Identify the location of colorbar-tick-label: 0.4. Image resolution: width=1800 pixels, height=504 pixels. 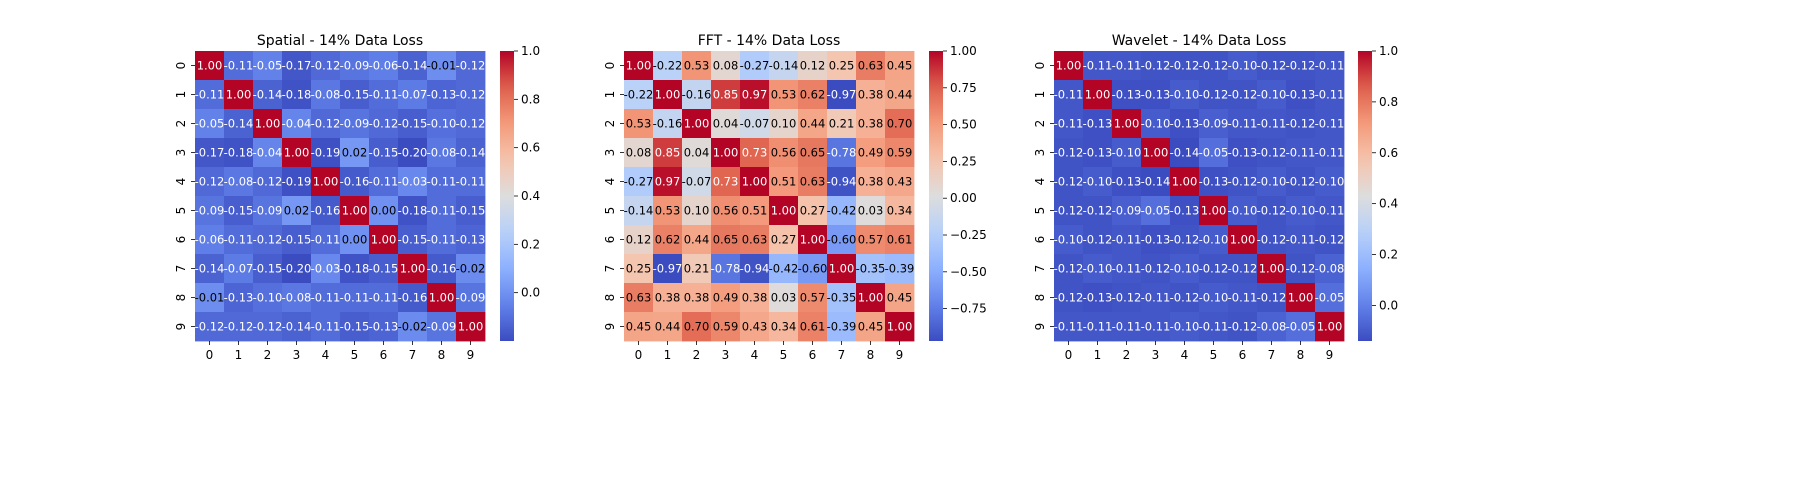
(1388, 204).